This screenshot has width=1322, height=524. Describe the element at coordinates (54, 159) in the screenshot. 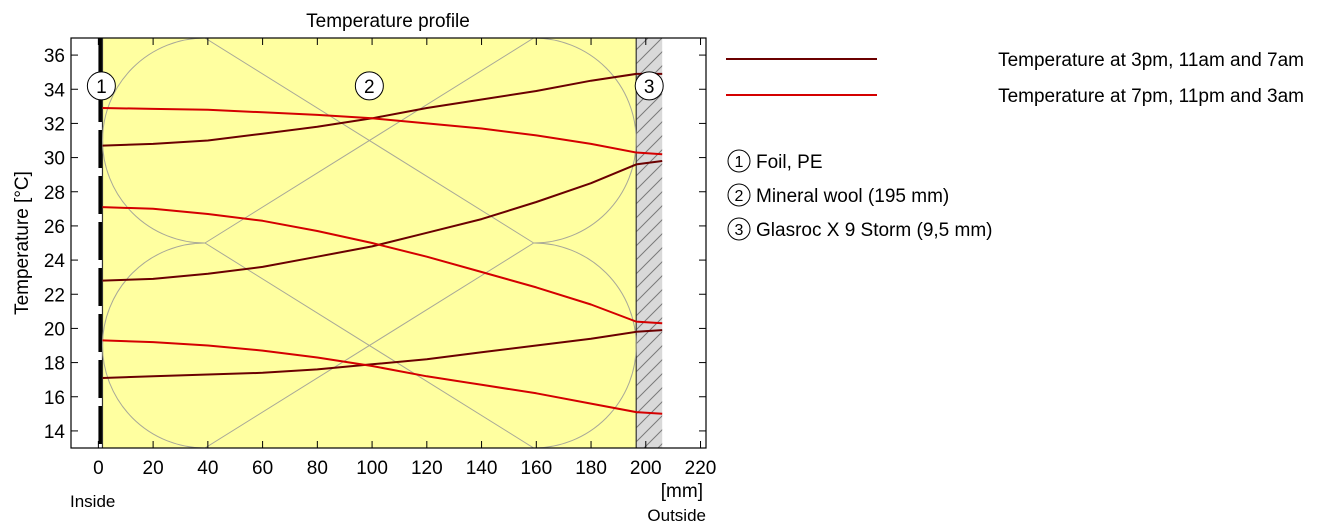

I see `y-tick-label: 30` at that location.